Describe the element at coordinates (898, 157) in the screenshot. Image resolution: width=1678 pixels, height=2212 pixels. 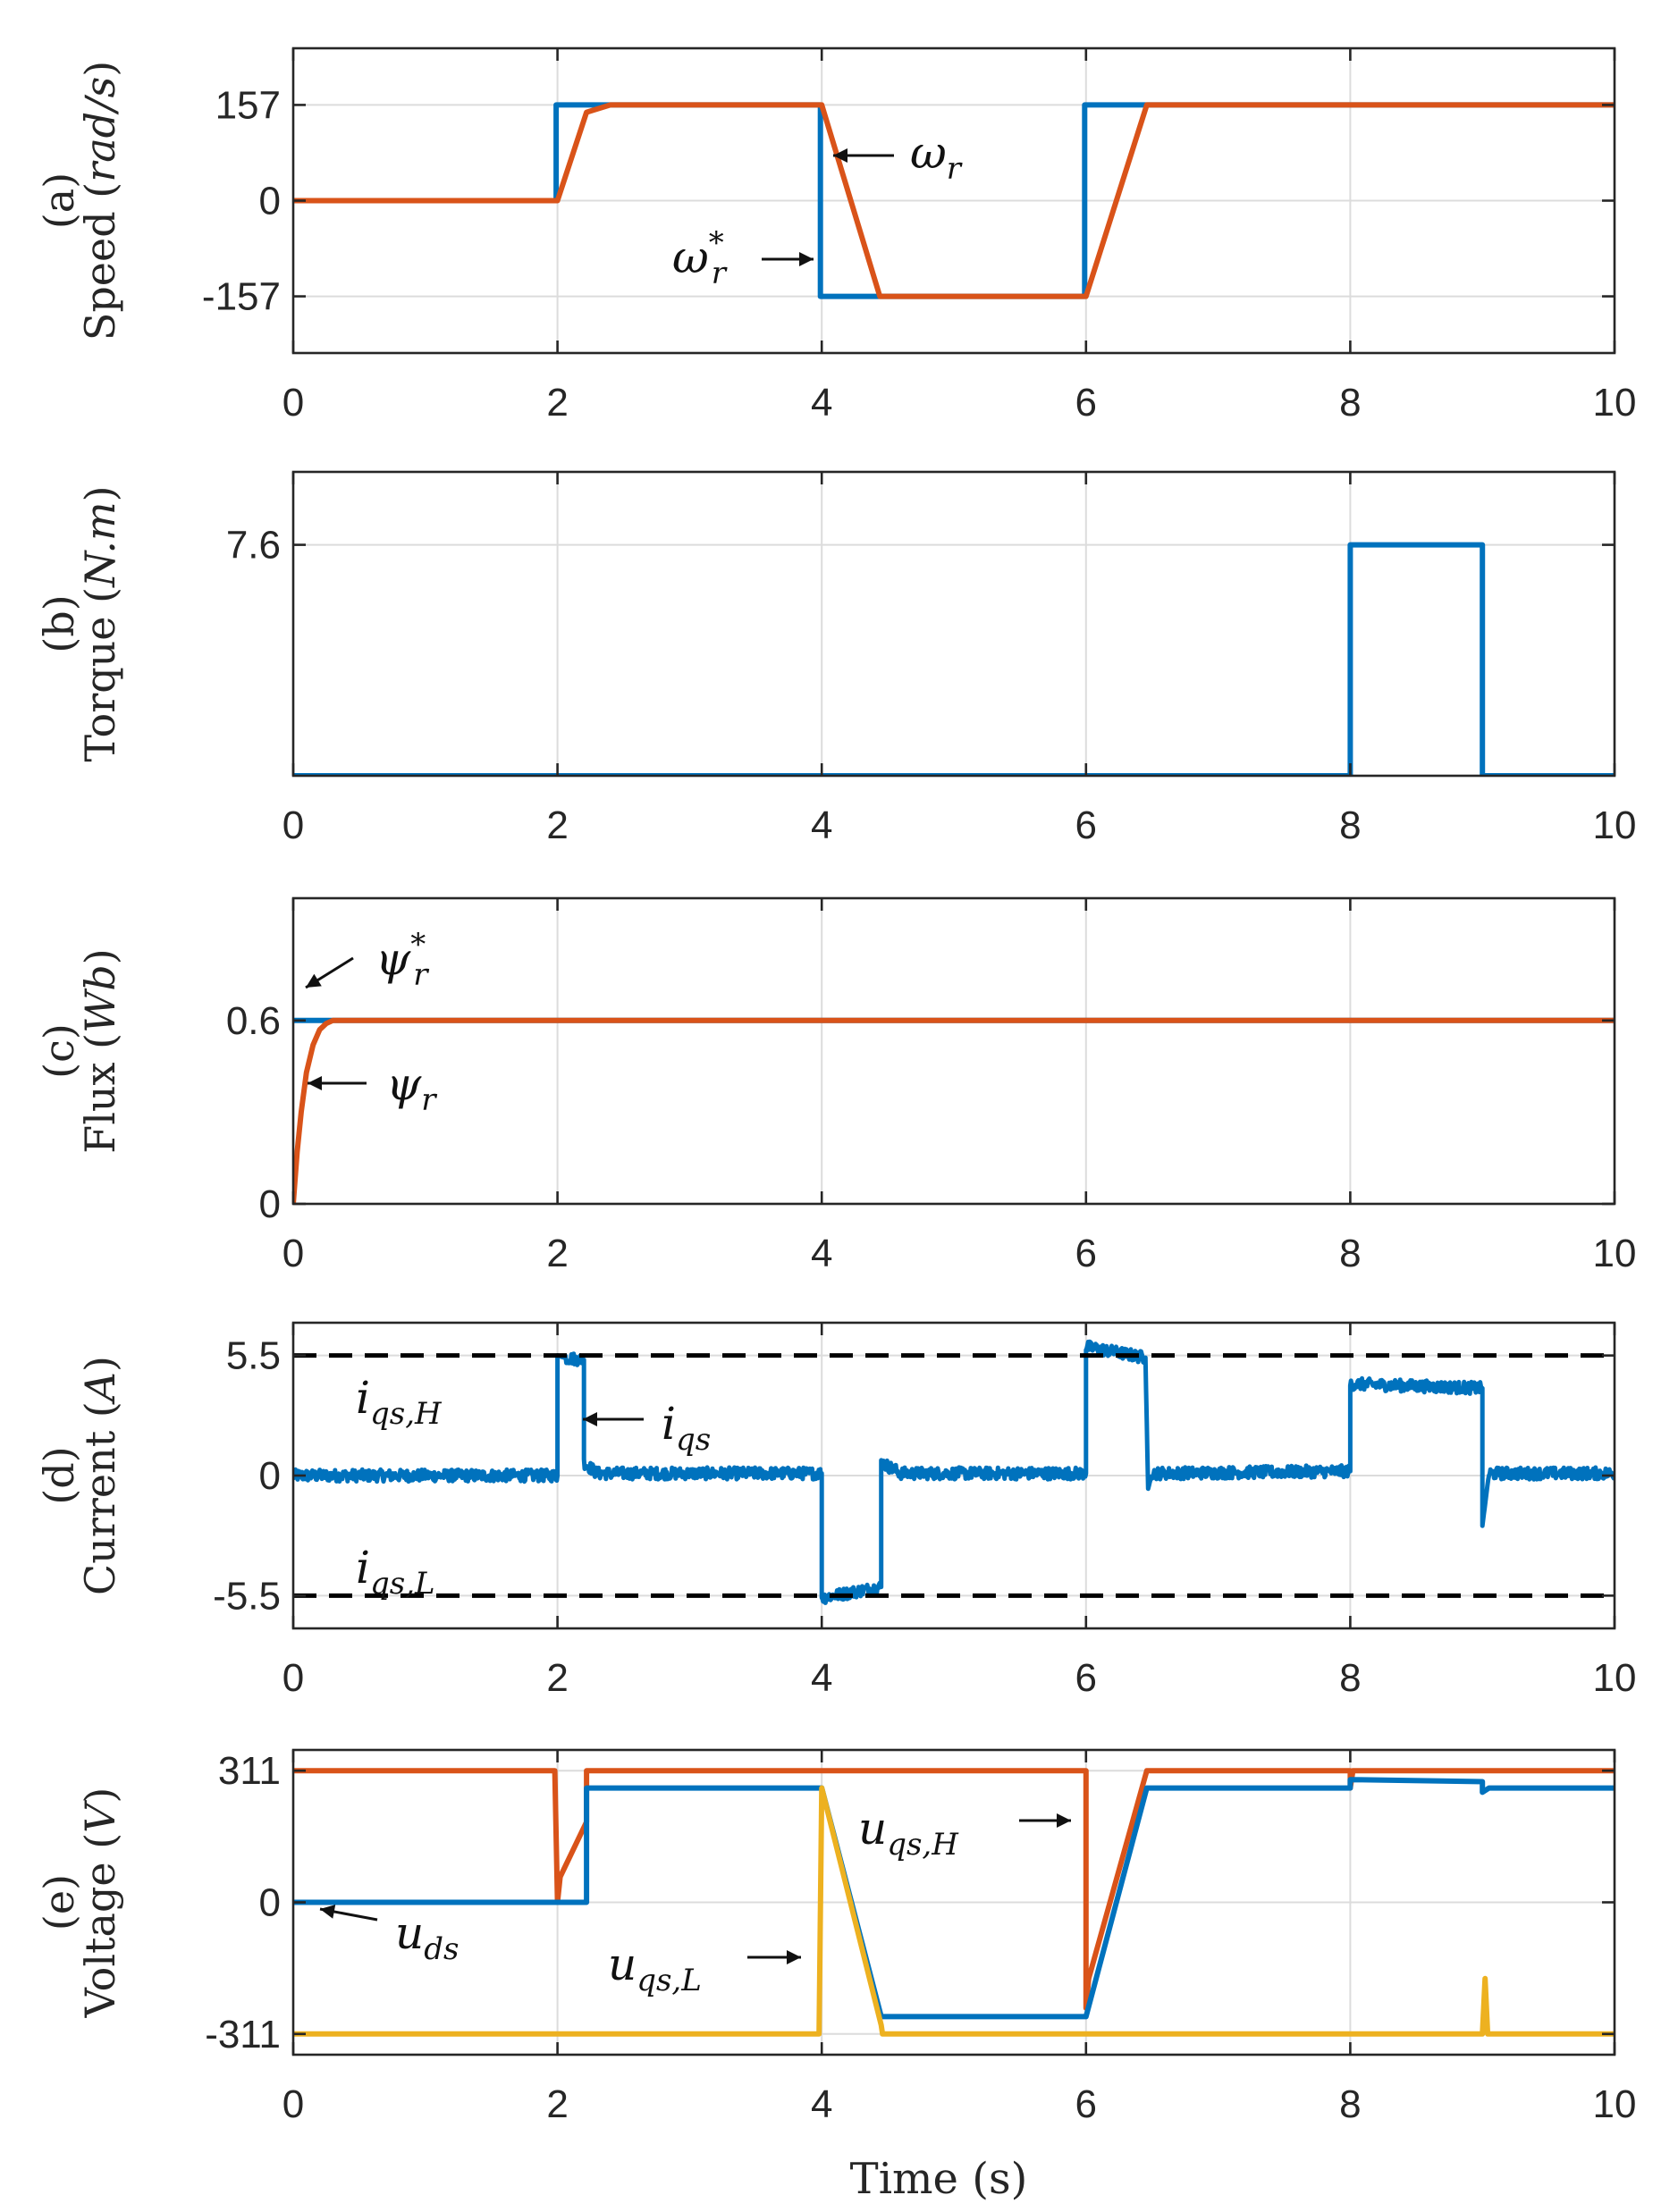
I see `annotation--r: ωr` at that location.